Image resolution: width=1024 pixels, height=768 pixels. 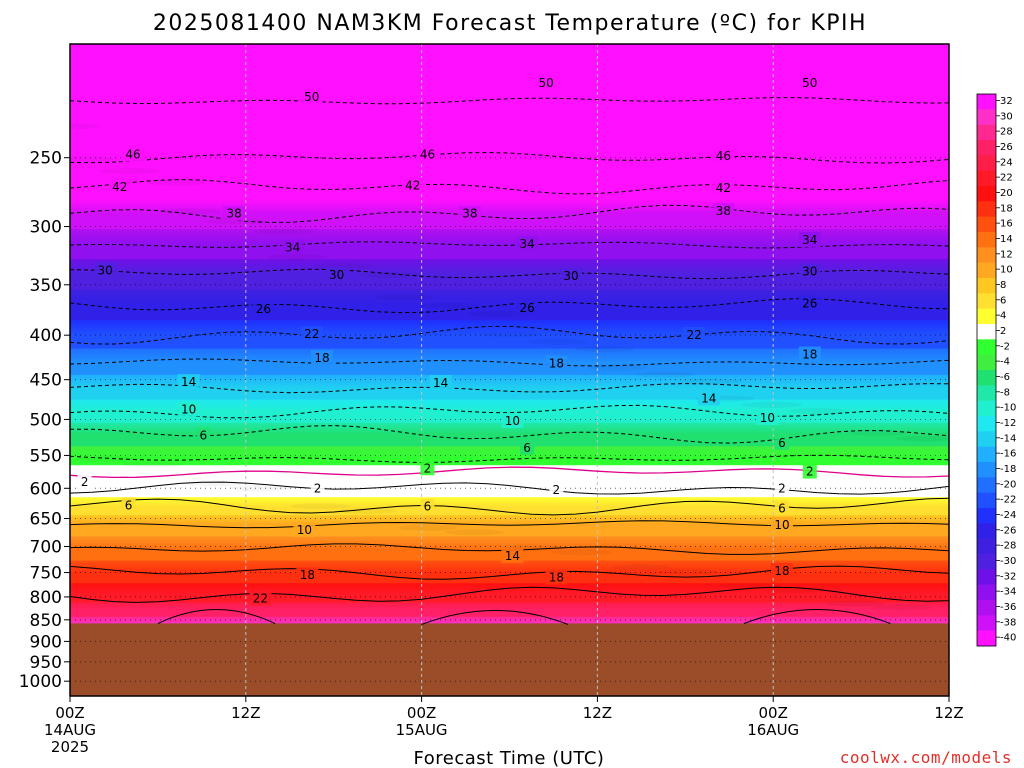 I want to click on colorbar-label: 6, so click(x=1003, y=300).